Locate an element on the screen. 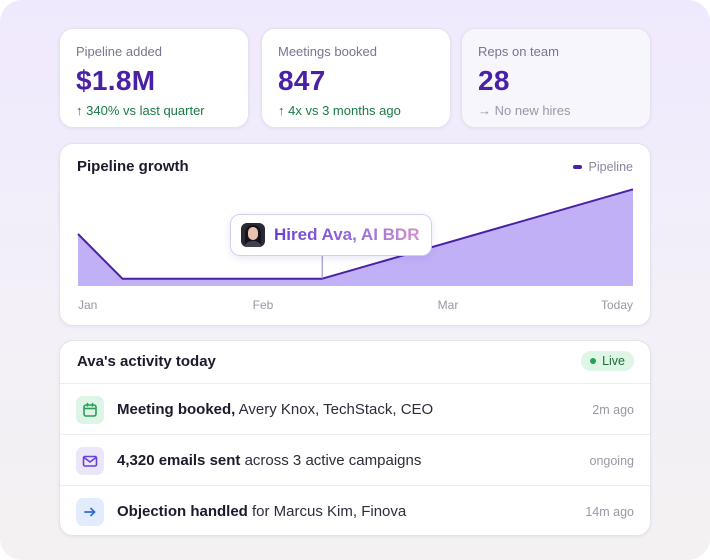 Image resolution: width=710 pixels, height=560 pixels. calendar-icon is located at coordinates (90, 409).